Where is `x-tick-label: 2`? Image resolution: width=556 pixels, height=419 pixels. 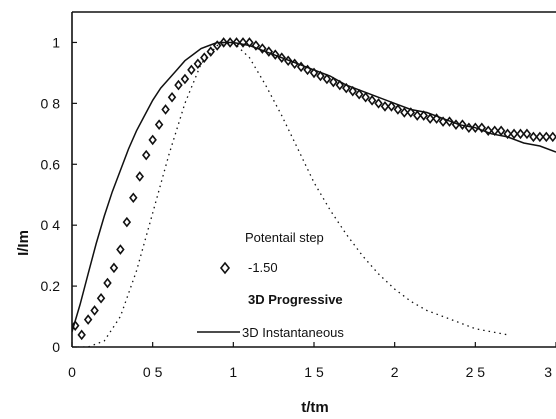
x-tick-label: 2 is located at coordinates (395, 372).